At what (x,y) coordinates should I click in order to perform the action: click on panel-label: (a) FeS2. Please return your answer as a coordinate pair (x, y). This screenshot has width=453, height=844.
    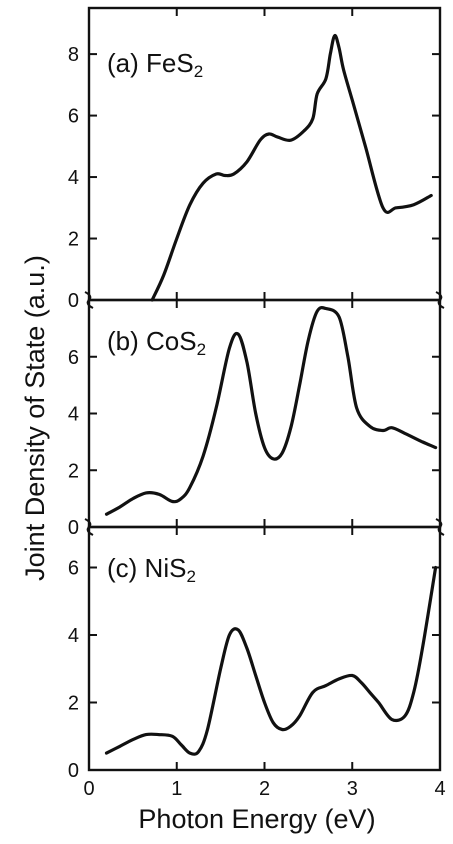
    Looking at the image, I should click on (155, 64).